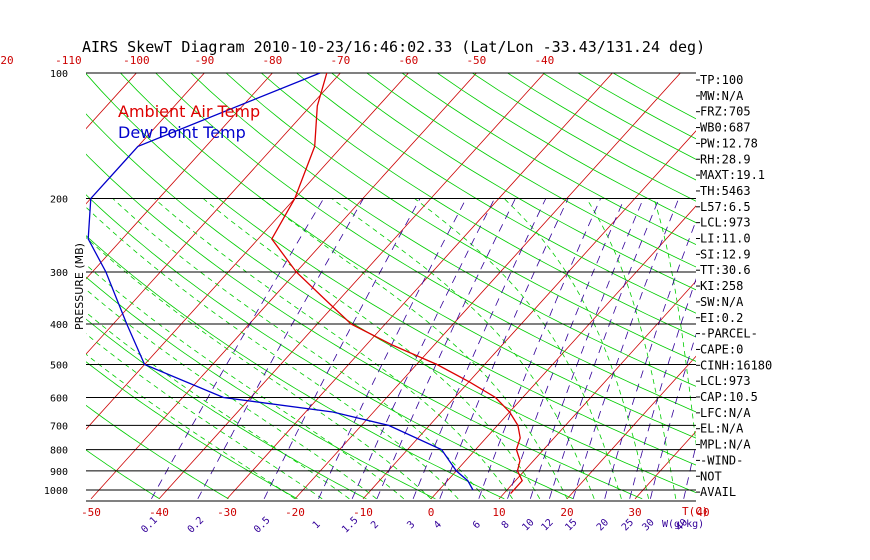  I want to click on index-entry: TH:5463, so click(725, 191).